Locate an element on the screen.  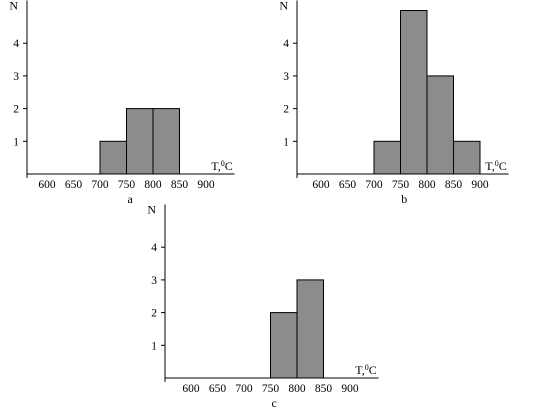
panel-caption: b is located at coordinates (404, 199).